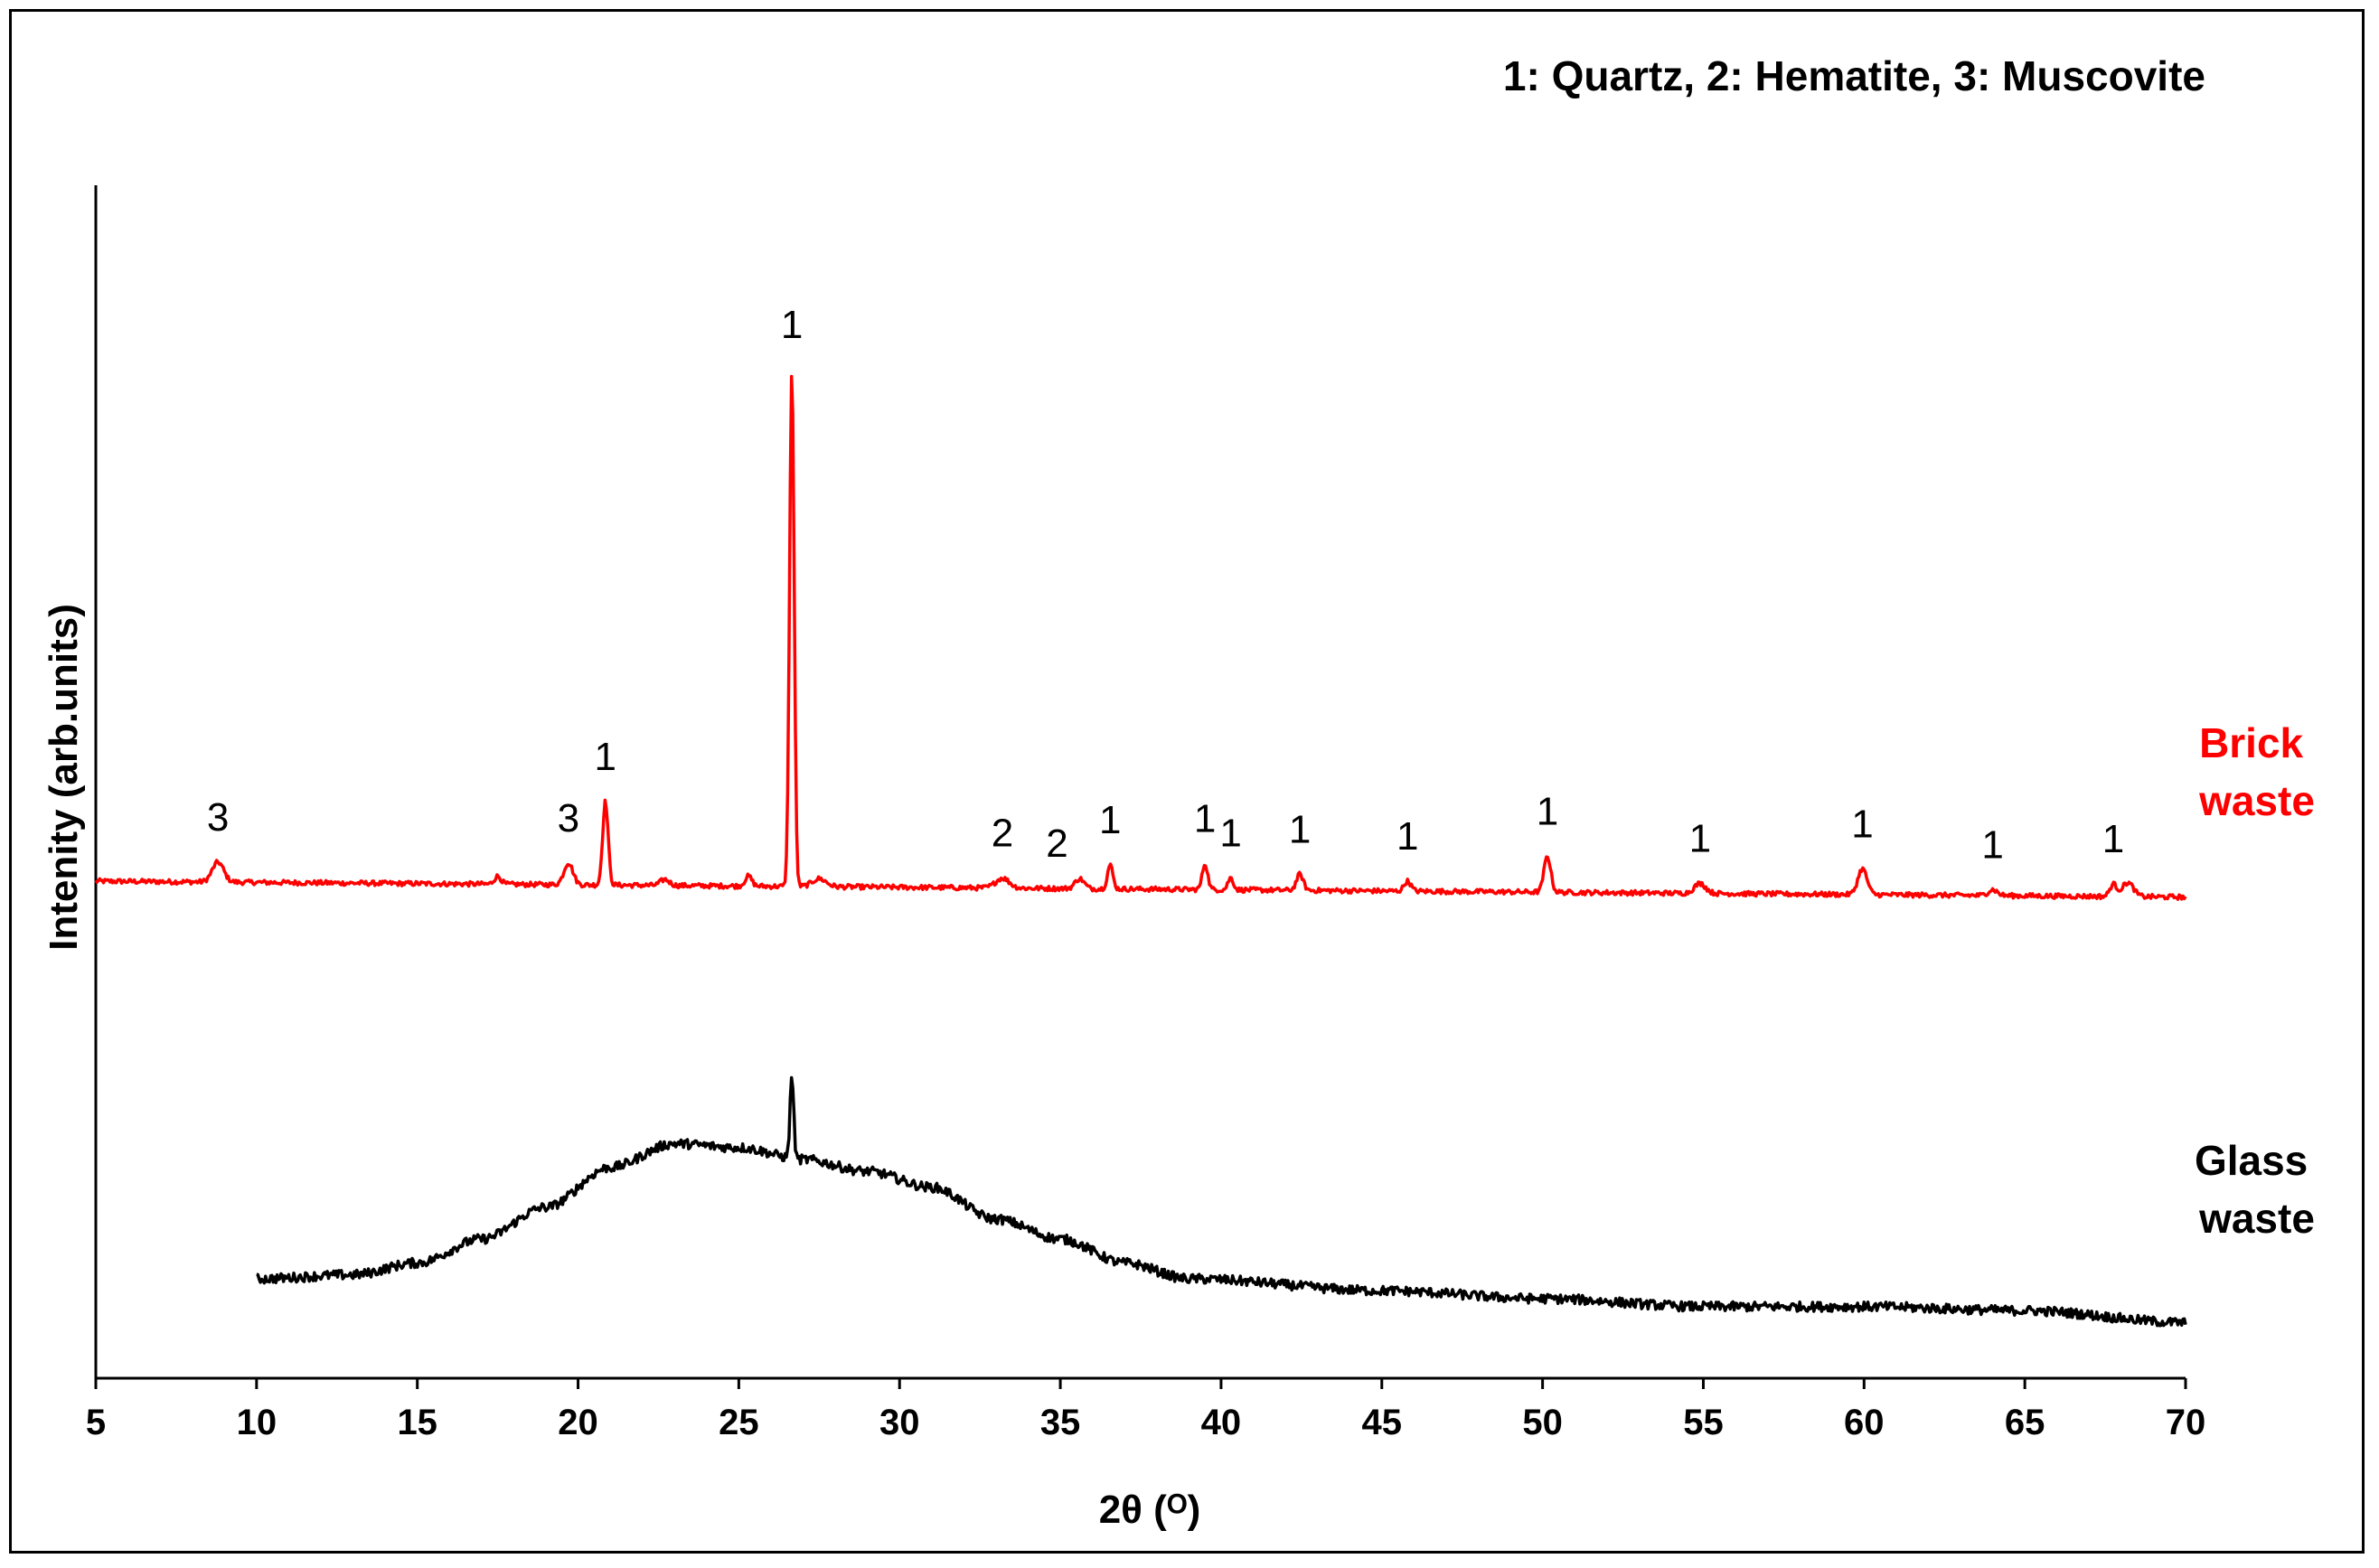 This screenshot has width=2379, height=1568. Describe the element at coordinates (2257, 1189) in the screenshot. I see `glass-waste-label: Glass waste` at that location.